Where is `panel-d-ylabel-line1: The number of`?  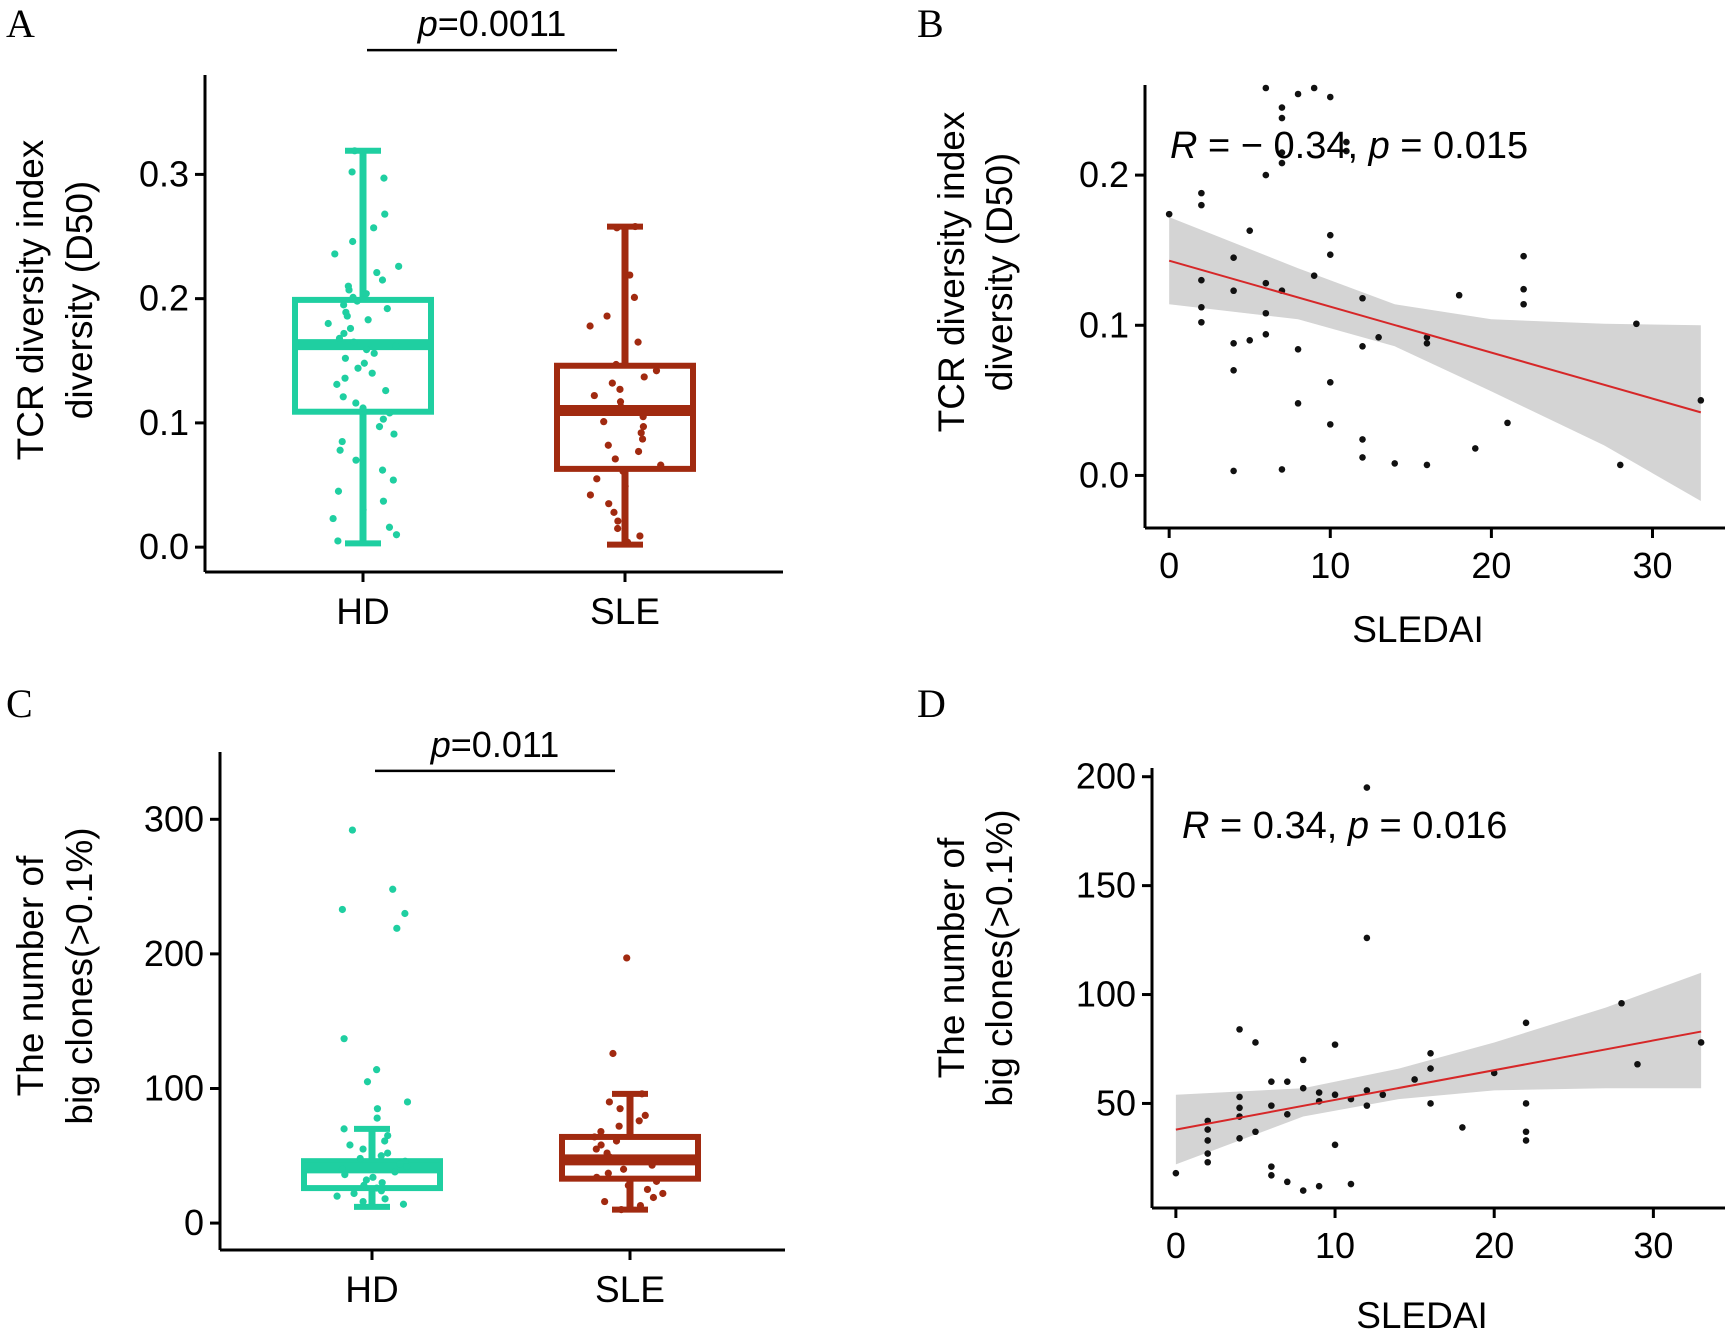 panel-d-ylabel-line1: The number of is located at coordinates (951, 957).